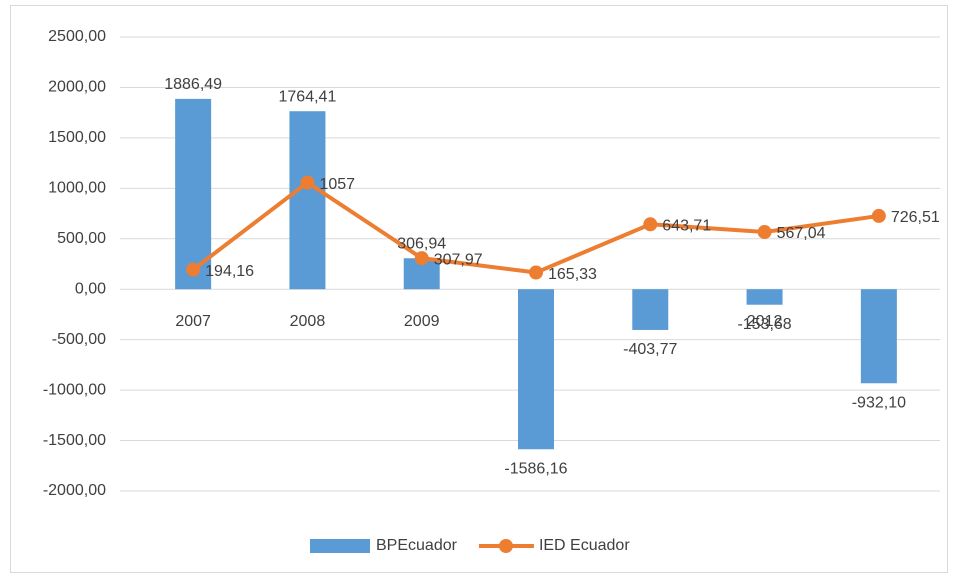 The height and width of the screenshot is (578, 958). Describe the element at coordinates (422, 321) in the screenshot. I see `x-tick-label: 2009` at that location.